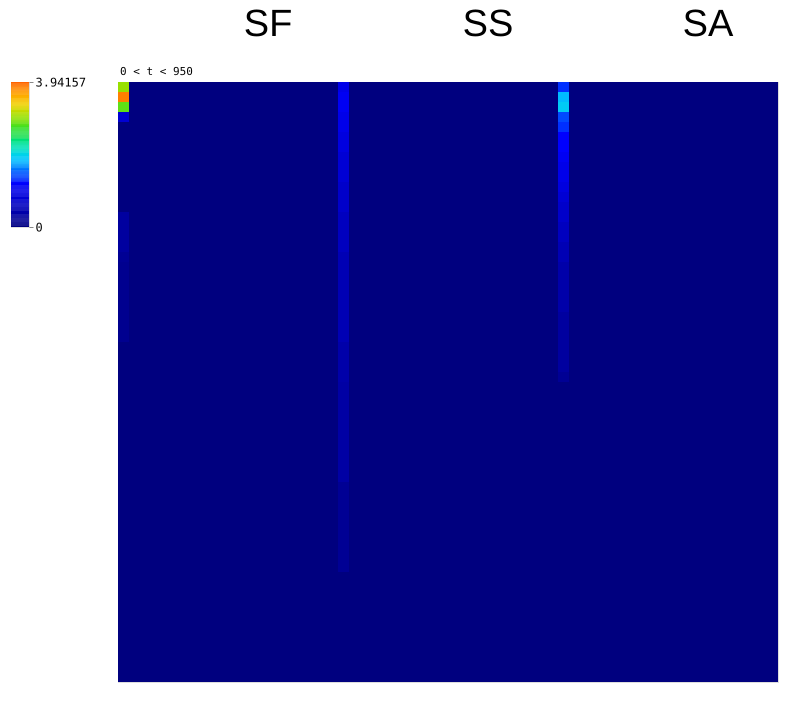 The width and height of the screenshot is (804, 723). What do you see at coordinates (268, 24) in the screenshot?
I see `text: SF` at bounding box center [268, 24].